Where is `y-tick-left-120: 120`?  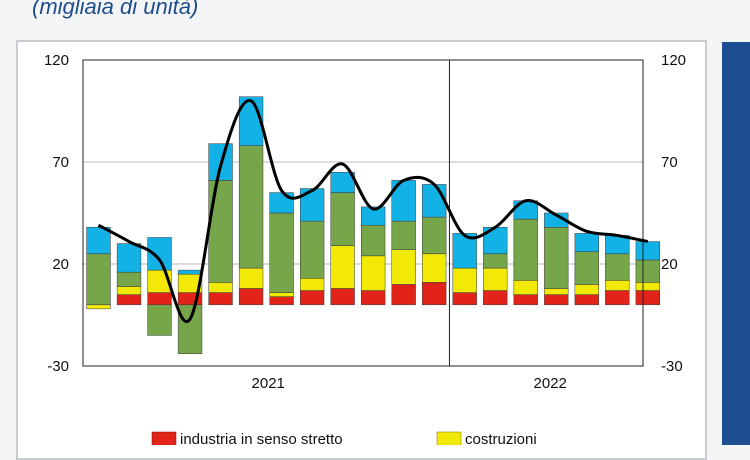 y-tick-left-120: 120 is located at coordinates (56, 60).